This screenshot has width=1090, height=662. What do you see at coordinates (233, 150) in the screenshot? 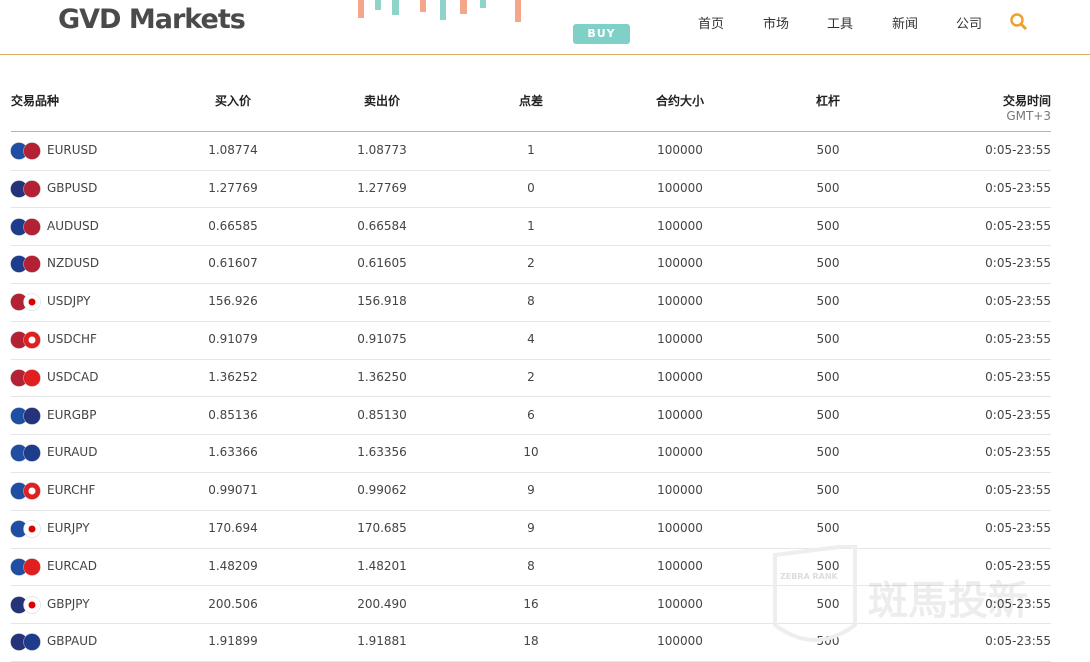
I see `cell-value: 1.08774` at bounding box center [233, 150].